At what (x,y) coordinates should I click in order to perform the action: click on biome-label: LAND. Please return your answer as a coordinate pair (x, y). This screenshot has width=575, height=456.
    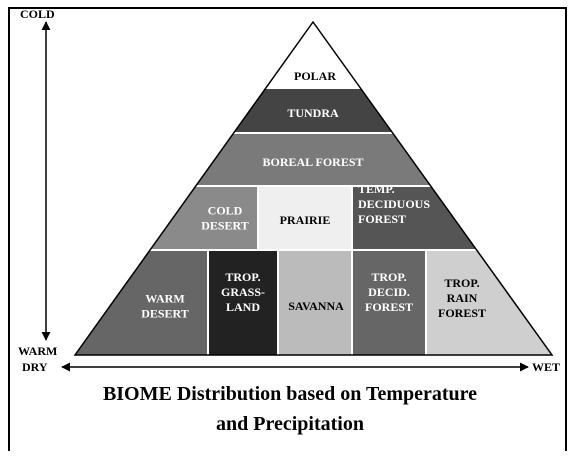
    Looking at the image, I should click on (243, 307).